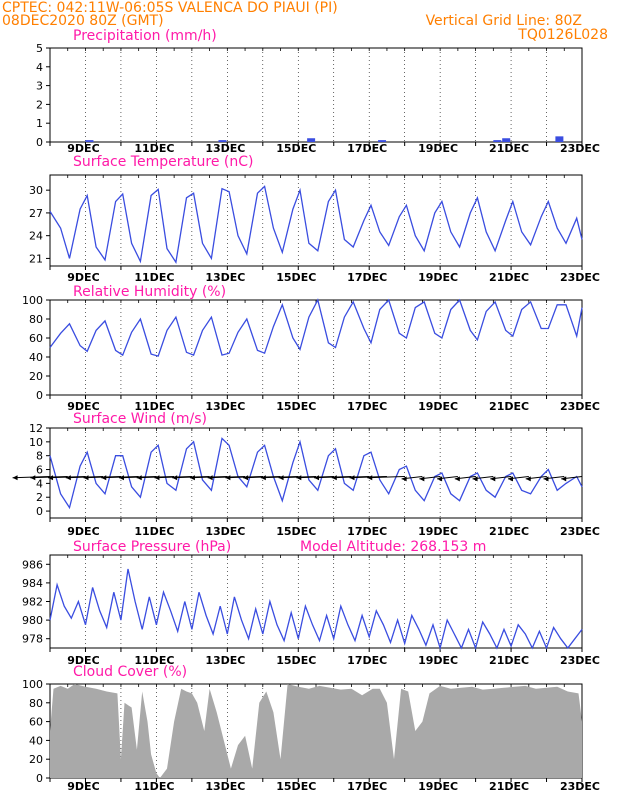 The height and width of the screenshot is (800, 618). I want to click on y-tick-label: 8, so click(39, 456).